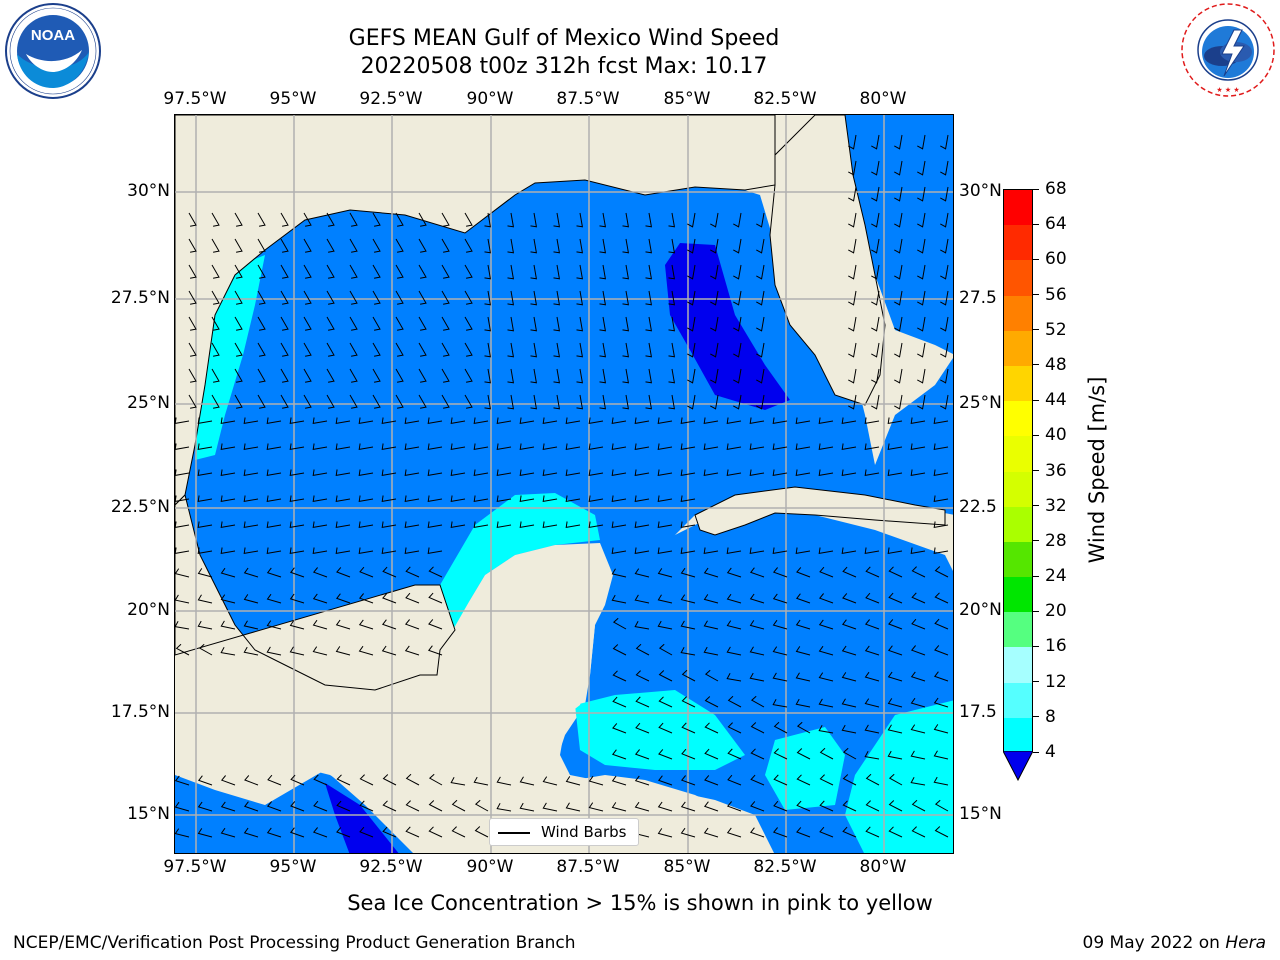  I want to click on lat-tick-left: 15°N, so click(148, 814).